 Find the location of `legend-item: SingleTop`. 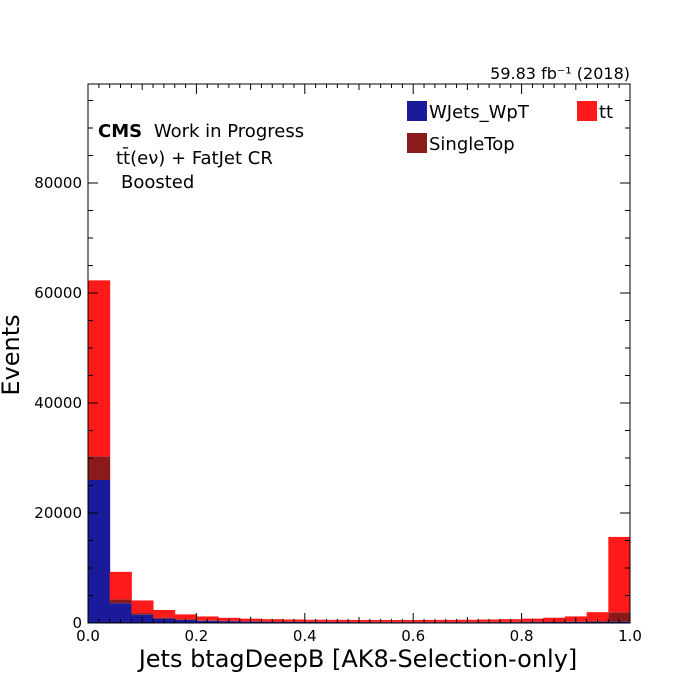

legend-item: SingleTop is located at coordinates (461, 144).